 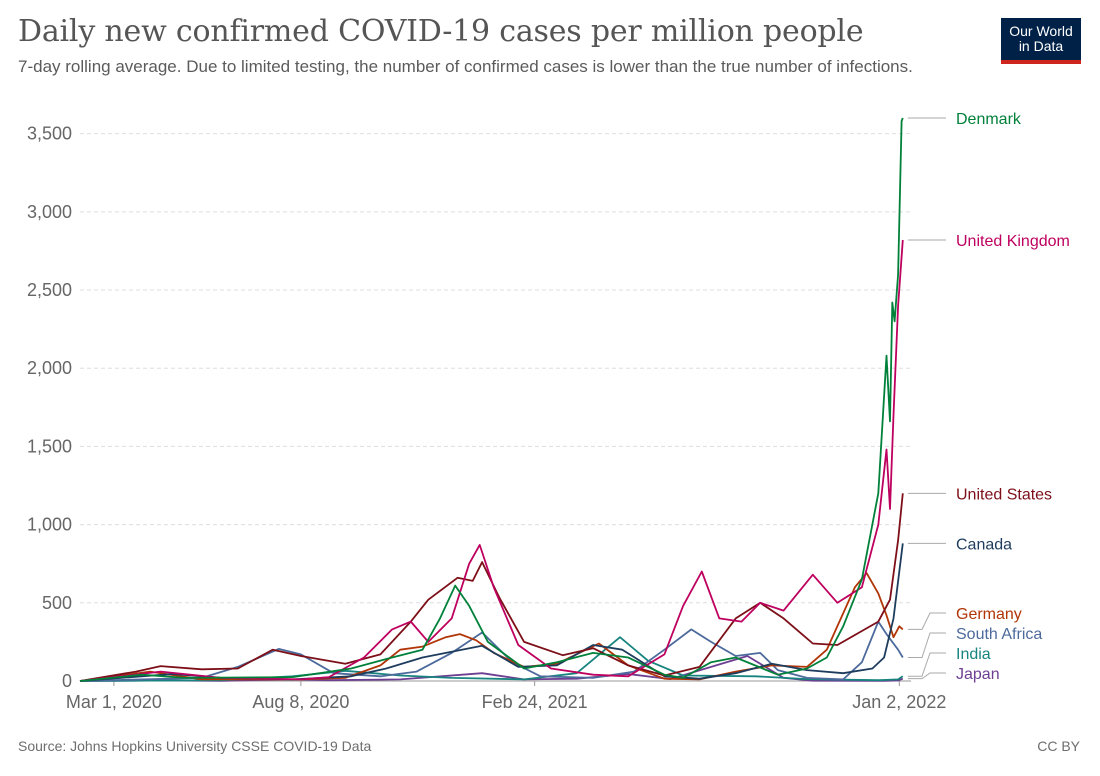 What do you see at coordinates (49, 368) in the screenshot?
I see `y-tick-label: 2,000` at bounding box center [49, 368].